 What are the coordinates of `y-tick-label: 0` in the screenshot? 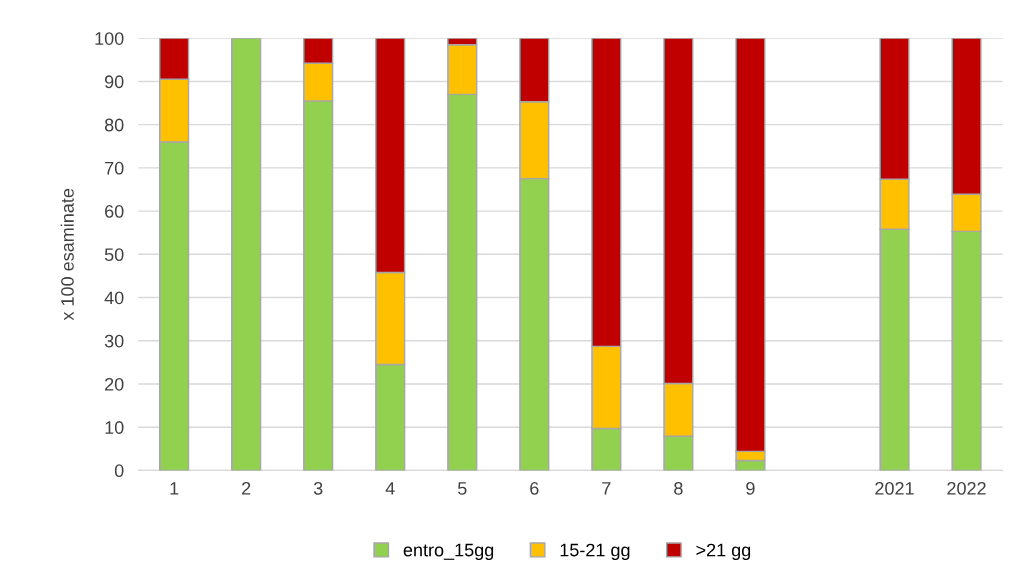 It's located at (119, 471).